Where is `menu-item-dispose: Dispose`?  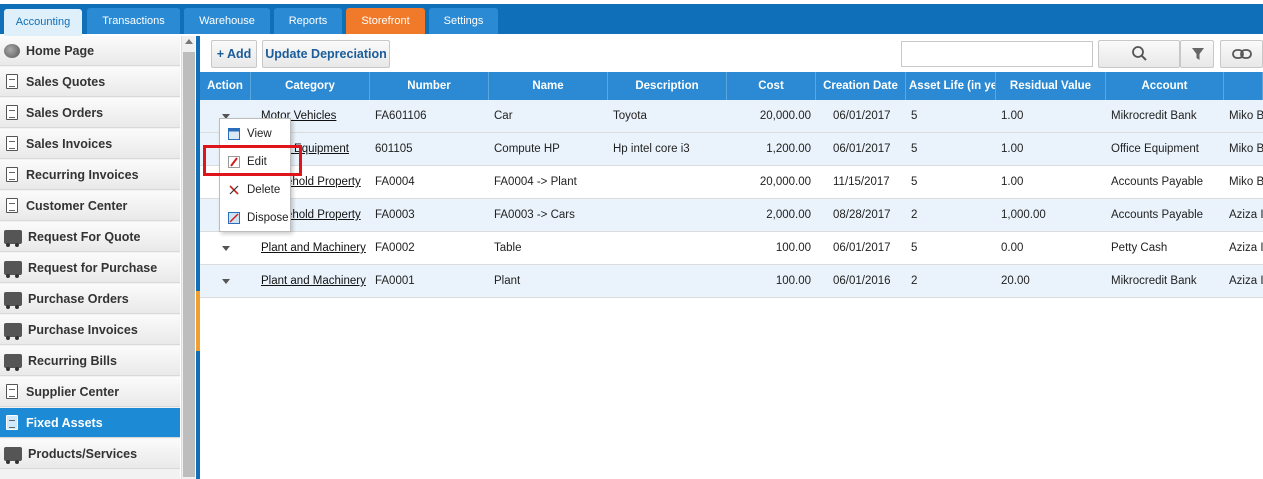 menu-item-dispose: Dispose is located at coordinates (255, 218).